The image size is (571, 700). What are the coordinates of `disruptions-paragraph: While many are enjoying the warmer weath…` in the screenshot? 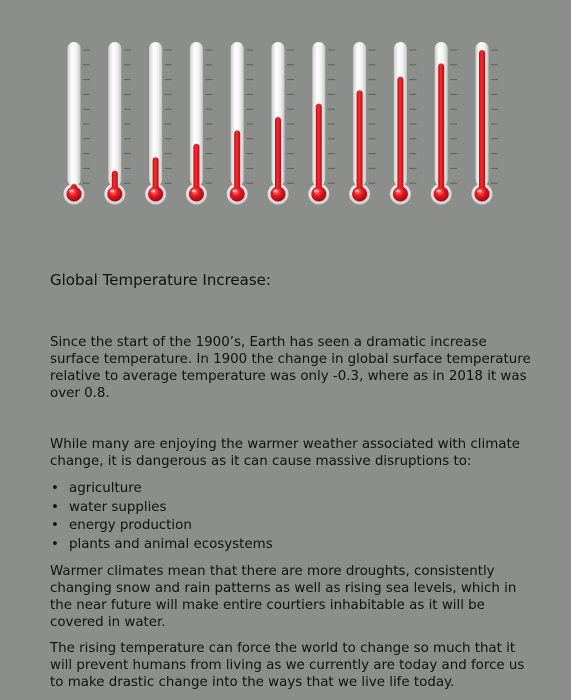 It's located at (285, 453).